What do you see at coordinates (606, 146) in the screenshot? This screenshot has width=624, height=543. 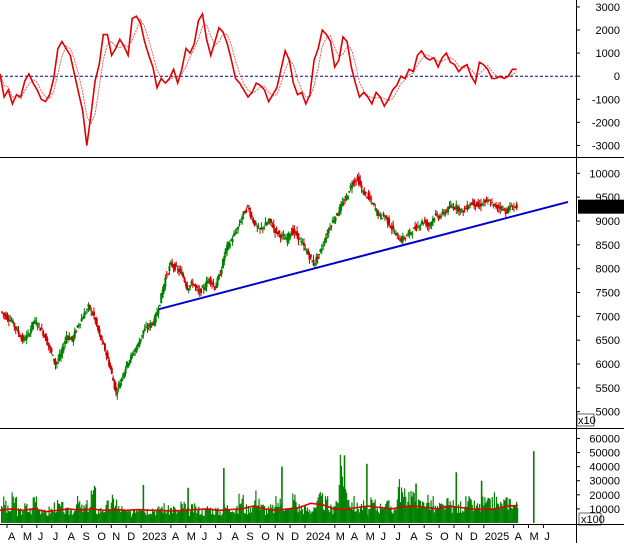 I see `indicator-tick-label: -3000` at bounding box center [606, 146].